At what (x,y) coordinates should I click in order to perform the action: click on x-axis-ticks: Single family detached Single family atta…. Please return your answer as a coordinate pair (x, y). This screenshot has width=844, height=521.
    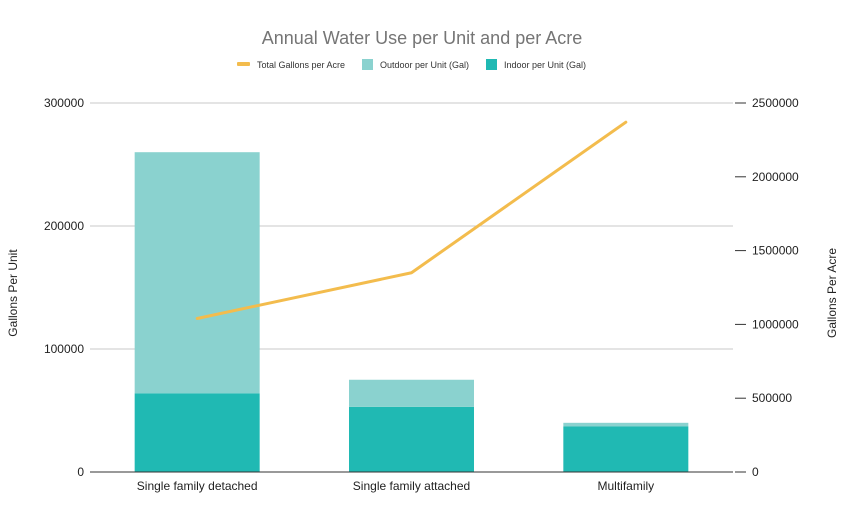
    Looking at the image, I should click on (395, 486).